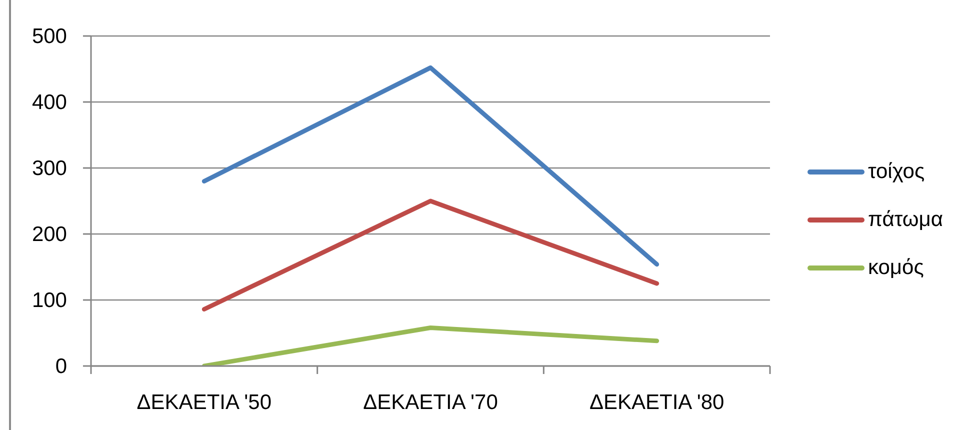  What do you see at coordinates (49, 234) in the screenshot?
I see `y-tick-label: 200` at bounding box center [49, 234].